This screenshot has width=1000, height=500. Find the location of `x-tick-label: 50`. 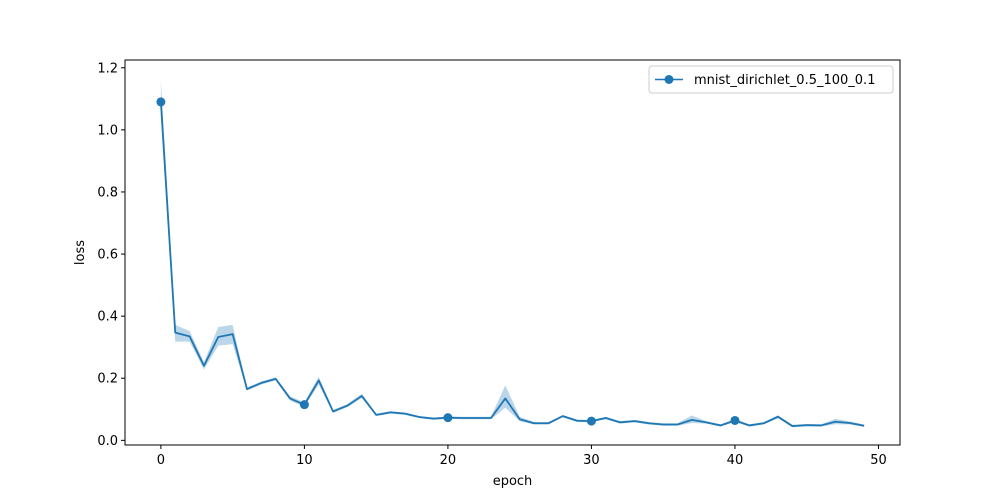

x-tick-label: 50 is located at coordinates (878, 460).